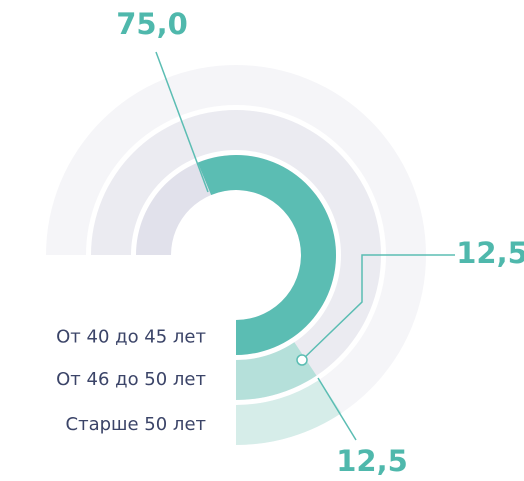 Image resolution: width=524 pixels, height=481 pixels. I want to click on legend-label: От 40 до 45 лет, so click(131, 337).